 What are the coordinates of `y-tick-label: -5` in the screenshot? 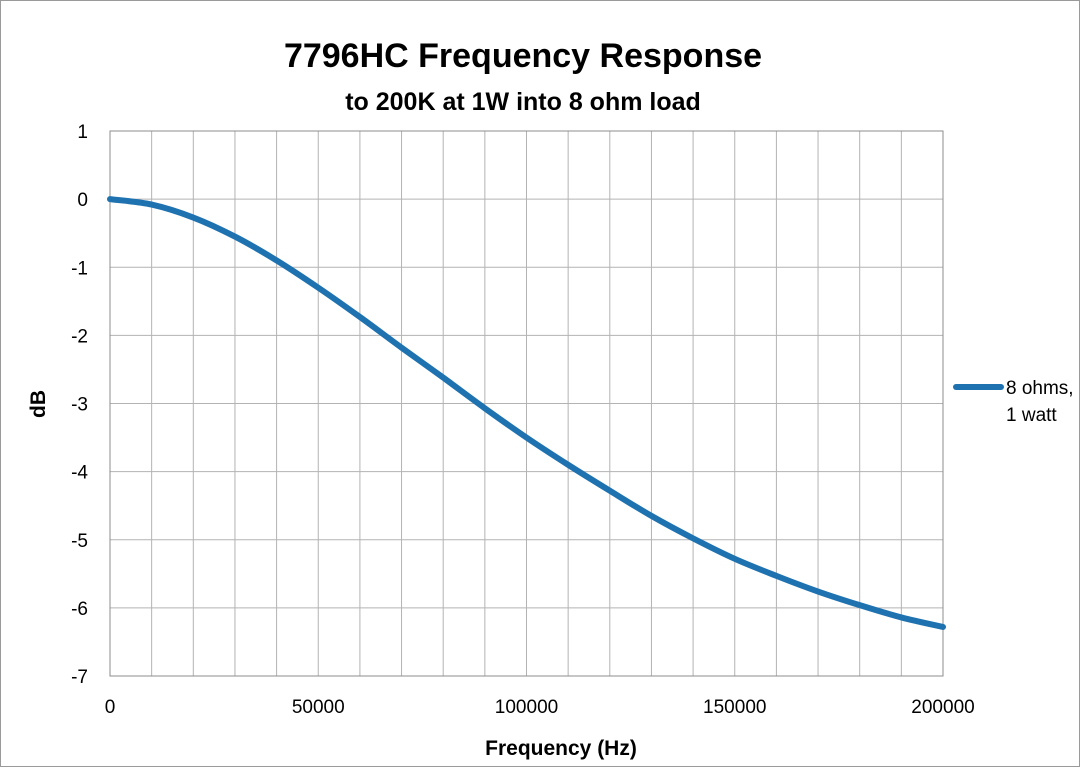 It's located at (79, 541).